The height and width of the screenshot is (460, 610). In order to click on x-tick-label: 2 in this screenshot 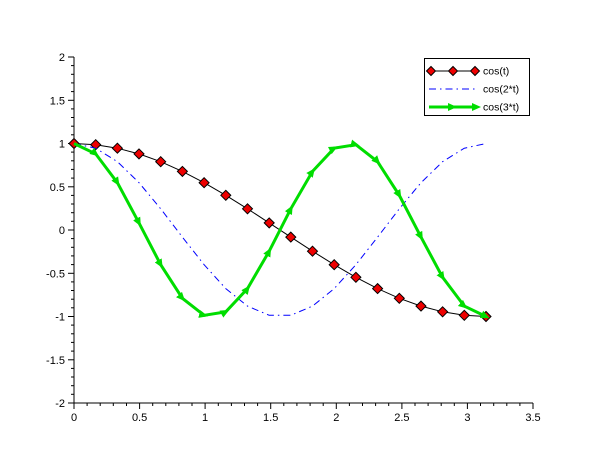, I will do `click(336, 418)`.